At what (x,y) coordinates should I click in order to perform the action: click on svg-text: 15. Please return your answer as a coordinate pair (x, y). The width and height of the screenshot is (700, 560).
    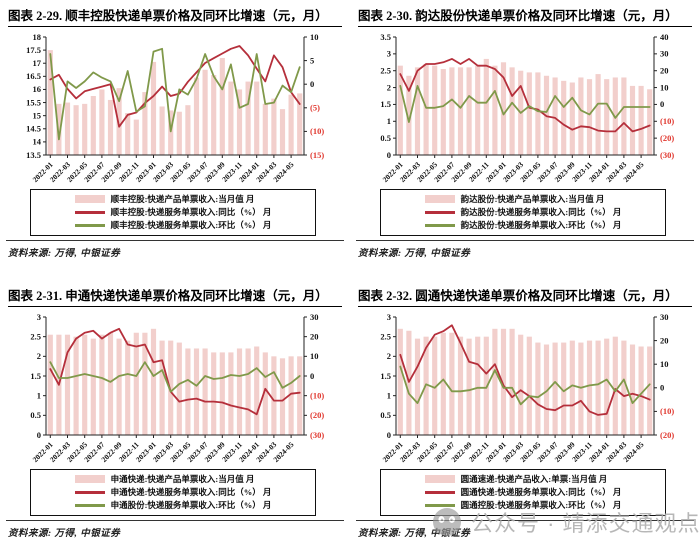
    Looking at the image, I should click on (37, 115).